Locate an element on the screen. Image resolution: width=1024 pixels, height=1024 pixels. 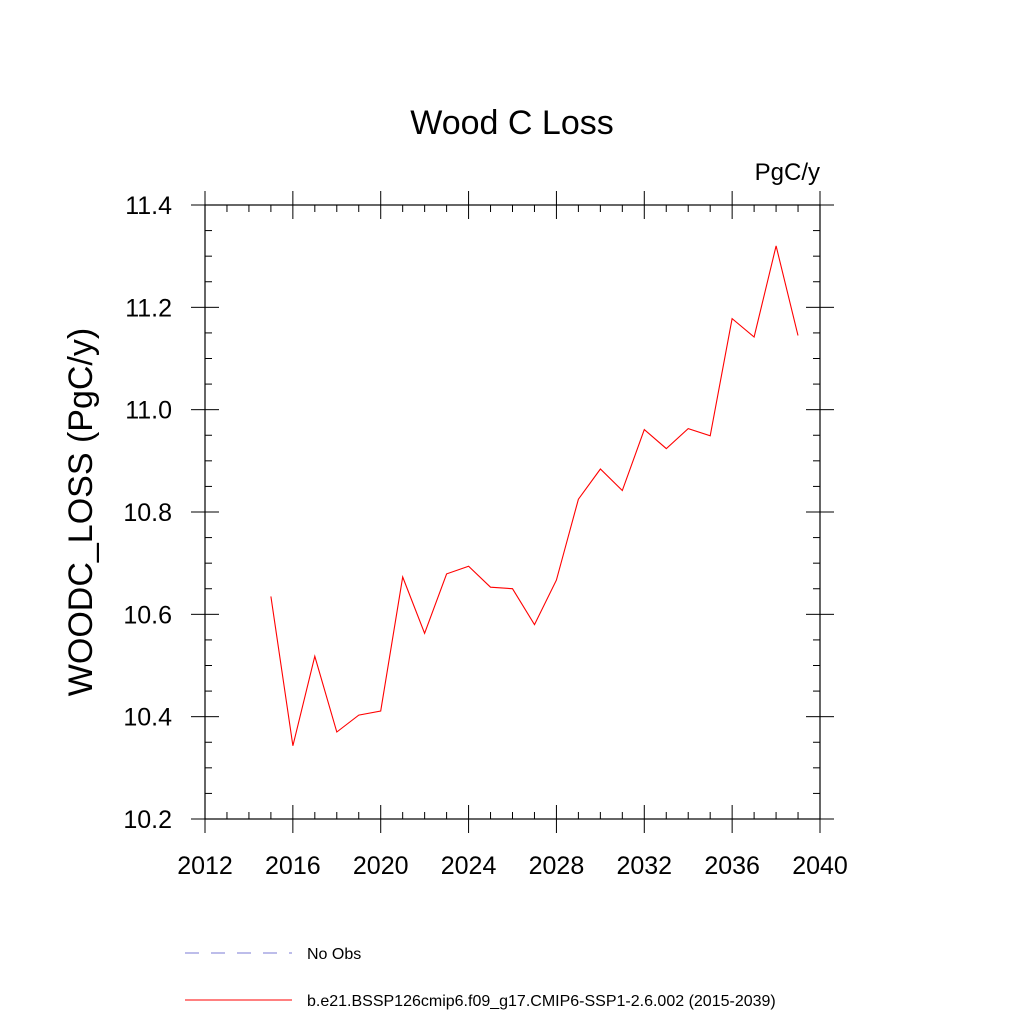
x-tick-label: 2032 is located at coordinates (644, 866).